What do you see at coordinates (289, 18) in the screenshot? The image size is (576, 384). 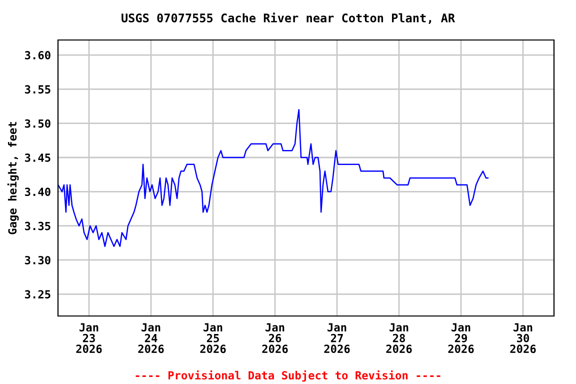 I see `chart-title: USGS 07077555 Cache River near Cotton Plant, AR` at bounding box center [289, 18].